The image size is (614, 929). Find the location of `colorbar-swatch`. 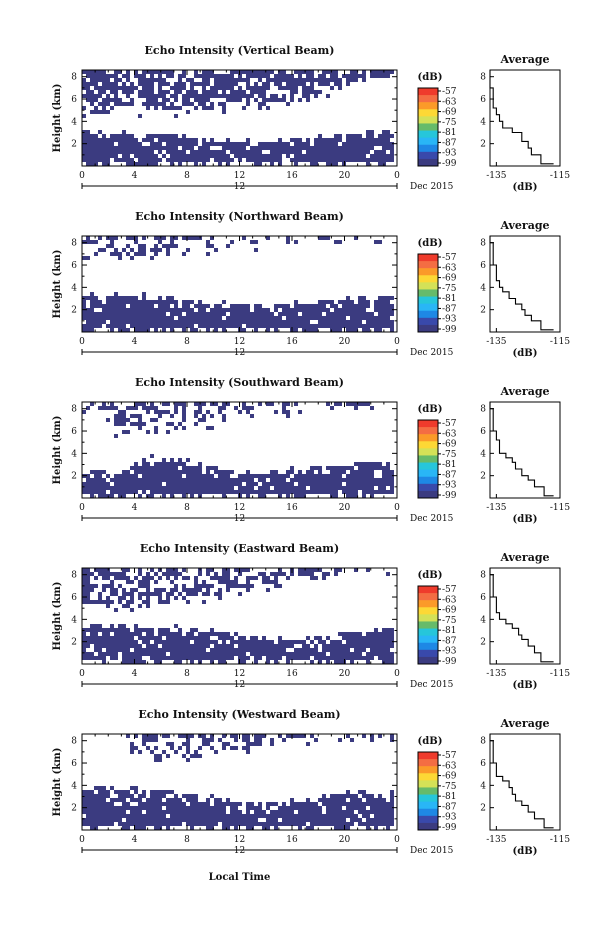

colorbar-swatch is located at coordinates (428, 798).